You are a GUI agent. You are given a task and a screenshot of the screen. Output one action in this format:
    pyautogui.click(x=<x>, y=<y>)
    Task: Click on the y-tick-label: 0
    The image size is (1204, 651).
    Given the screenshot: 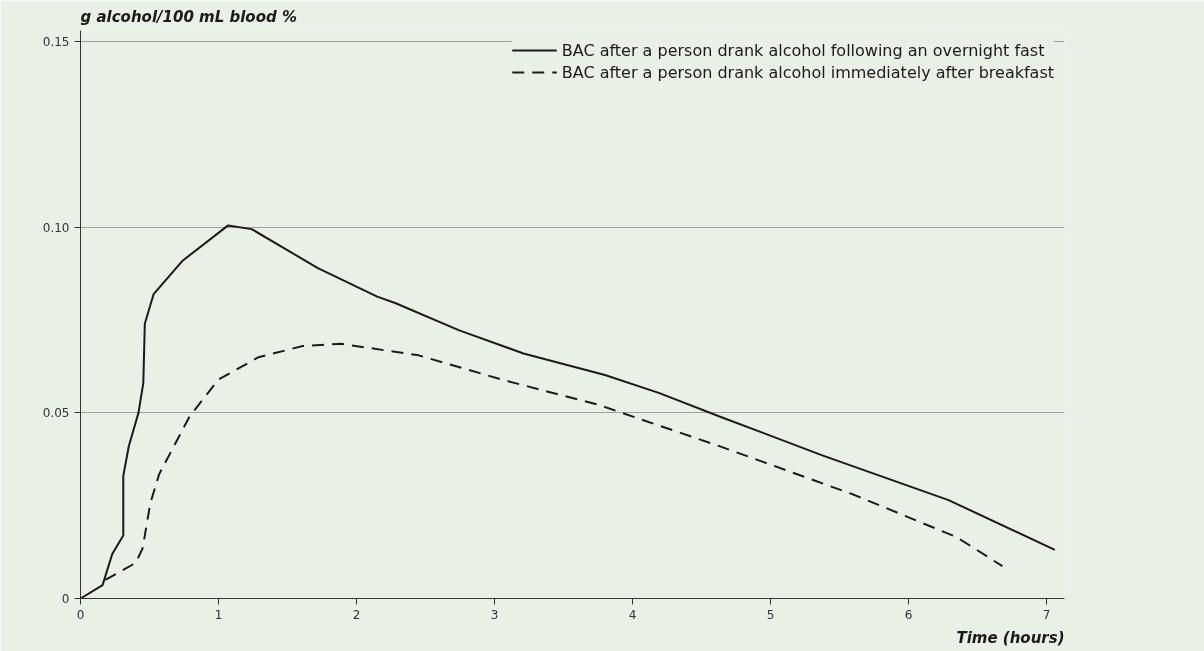 What is the action you would take?
    pyautogui.click(x=65, y=599)
    